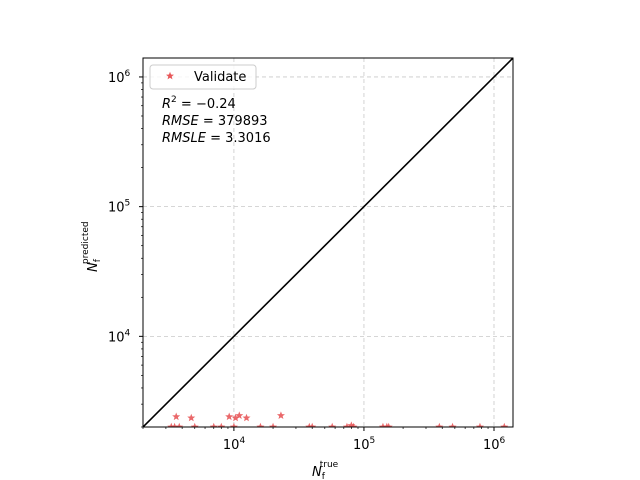 The image size is (640, 480). I want to click on x-tick-label: 104, so click(234, 444).